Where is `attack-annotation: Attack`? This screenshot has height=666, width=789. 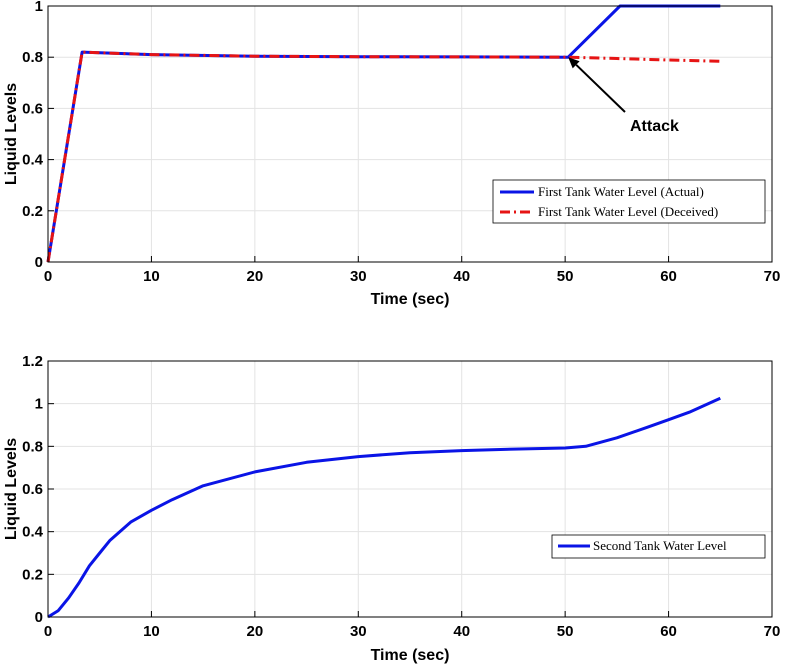 attack-annotation: Attack is located at coordinates (623, 96).